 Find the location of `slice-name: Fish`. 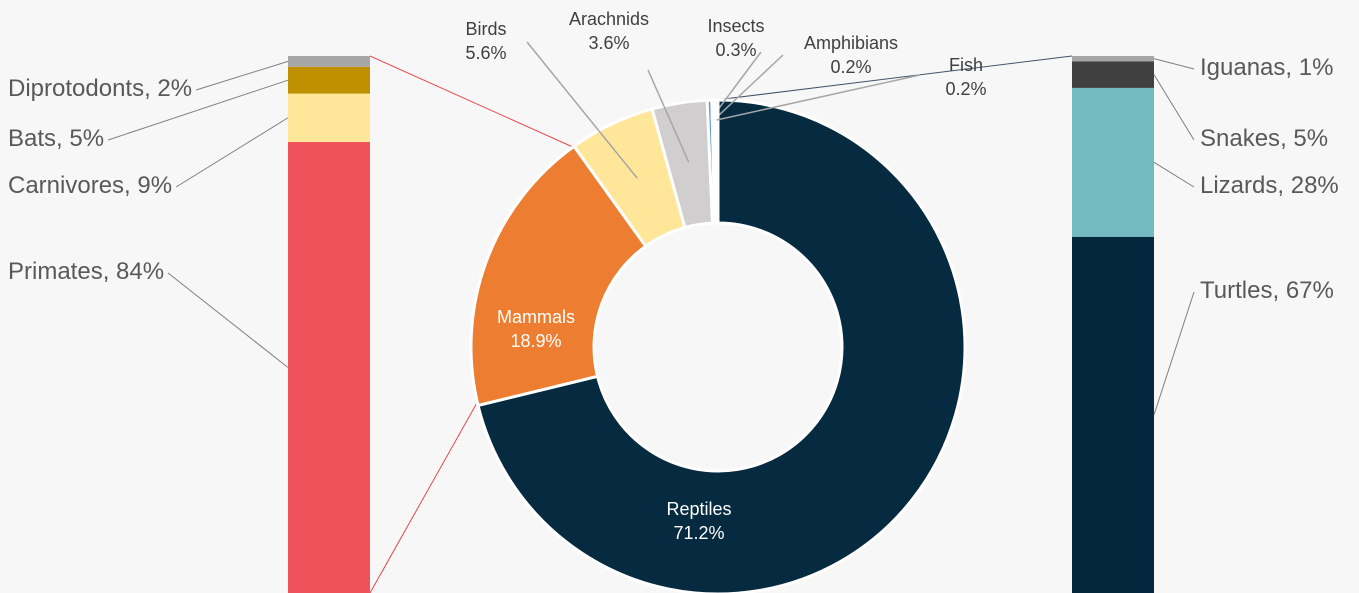

slice-name: Fish is located at coordinates (966, 65).